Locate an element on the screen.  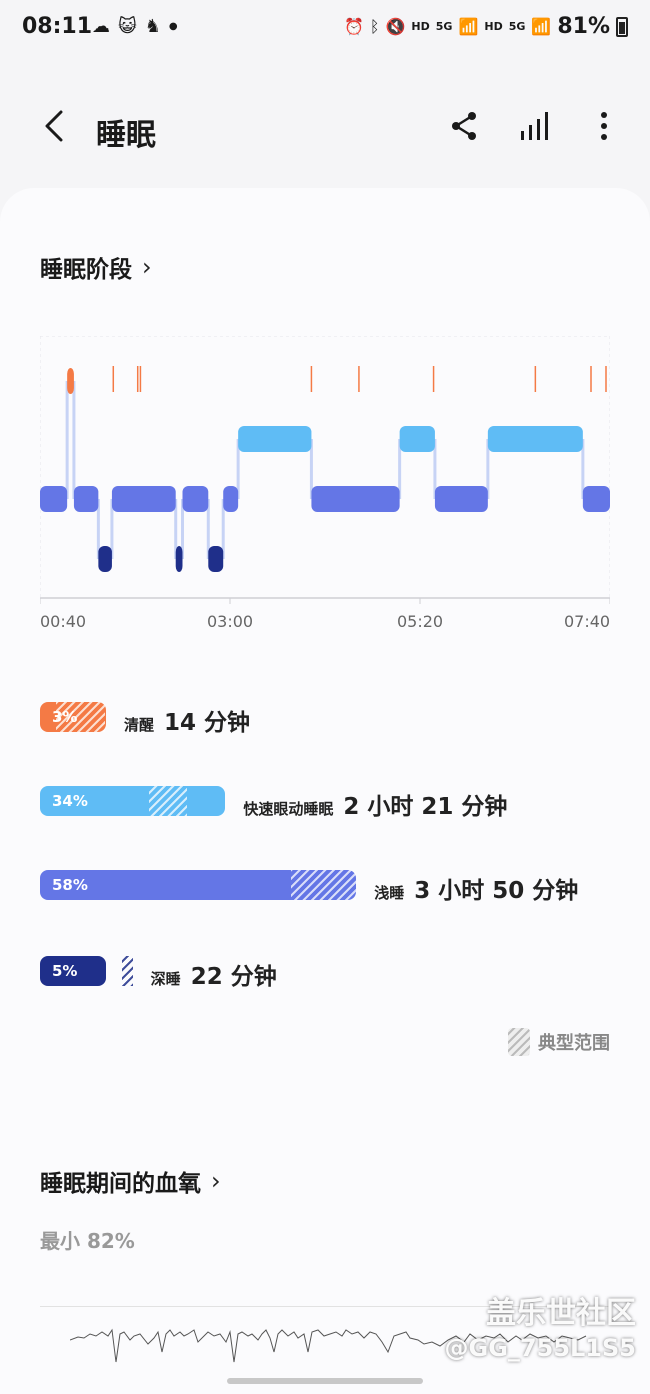
signal-icon: 📶 is located at coordinates (468, 26).